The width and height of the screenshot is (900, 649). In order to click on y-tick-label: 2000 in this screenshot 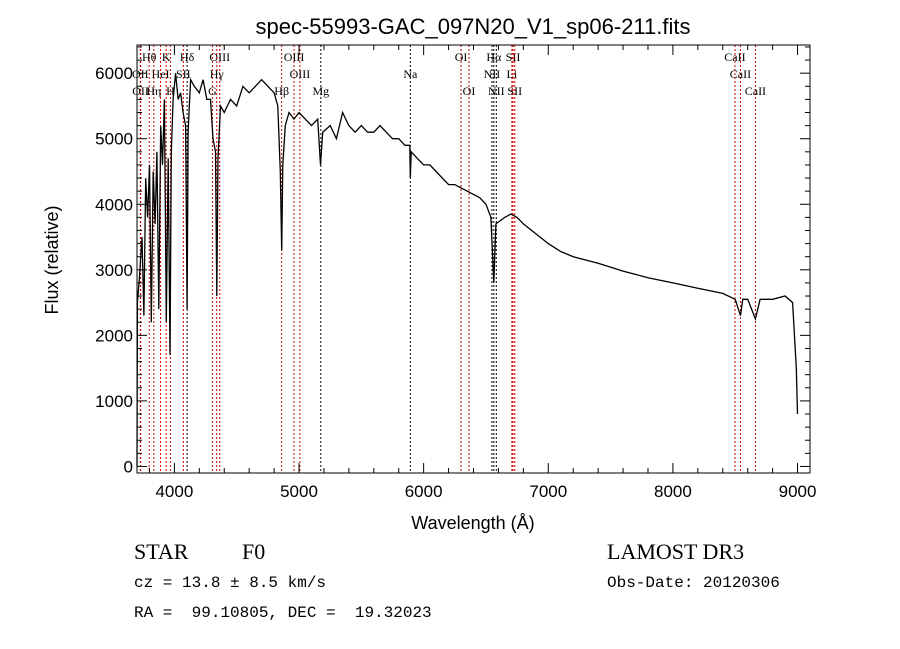, I will do `click(114, 335)`.